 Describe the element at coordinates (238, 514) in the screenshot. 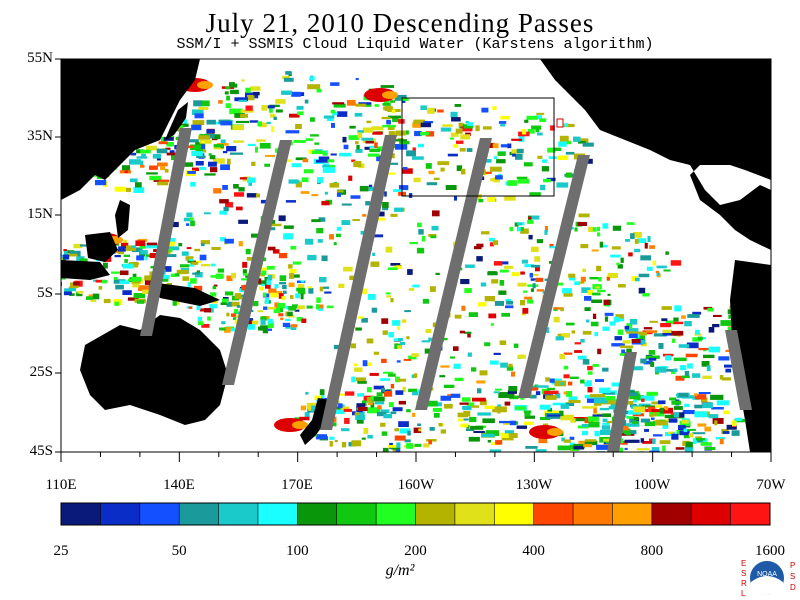

I see `colorbar-swatch` at that location.